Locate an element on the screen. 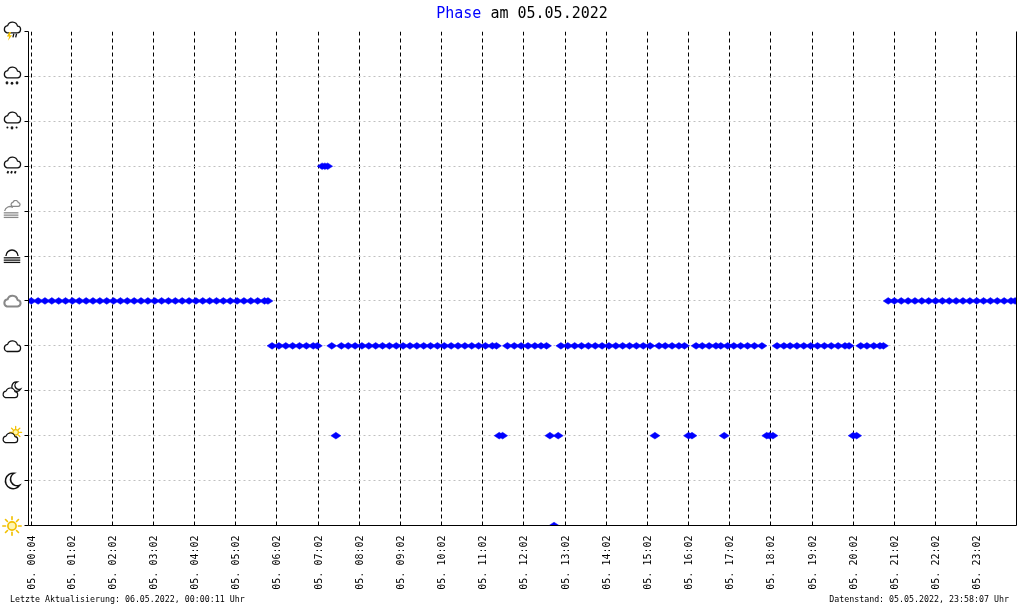 Image resolution: width=1020 pixels, height=606 pixels. x-tick-label: 05. 10:02 is located at coordinates (442, 562).